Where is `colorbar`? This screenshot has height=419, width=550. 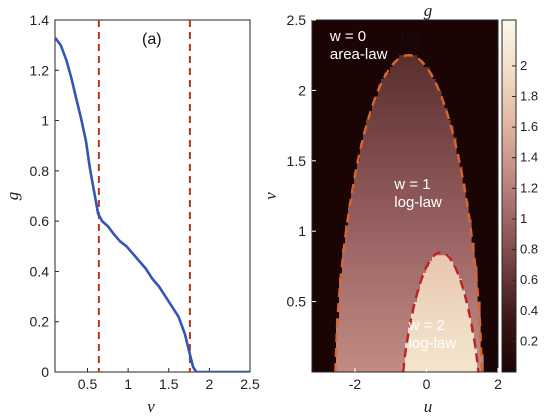
colorbar is located at coordinates (509, 196).